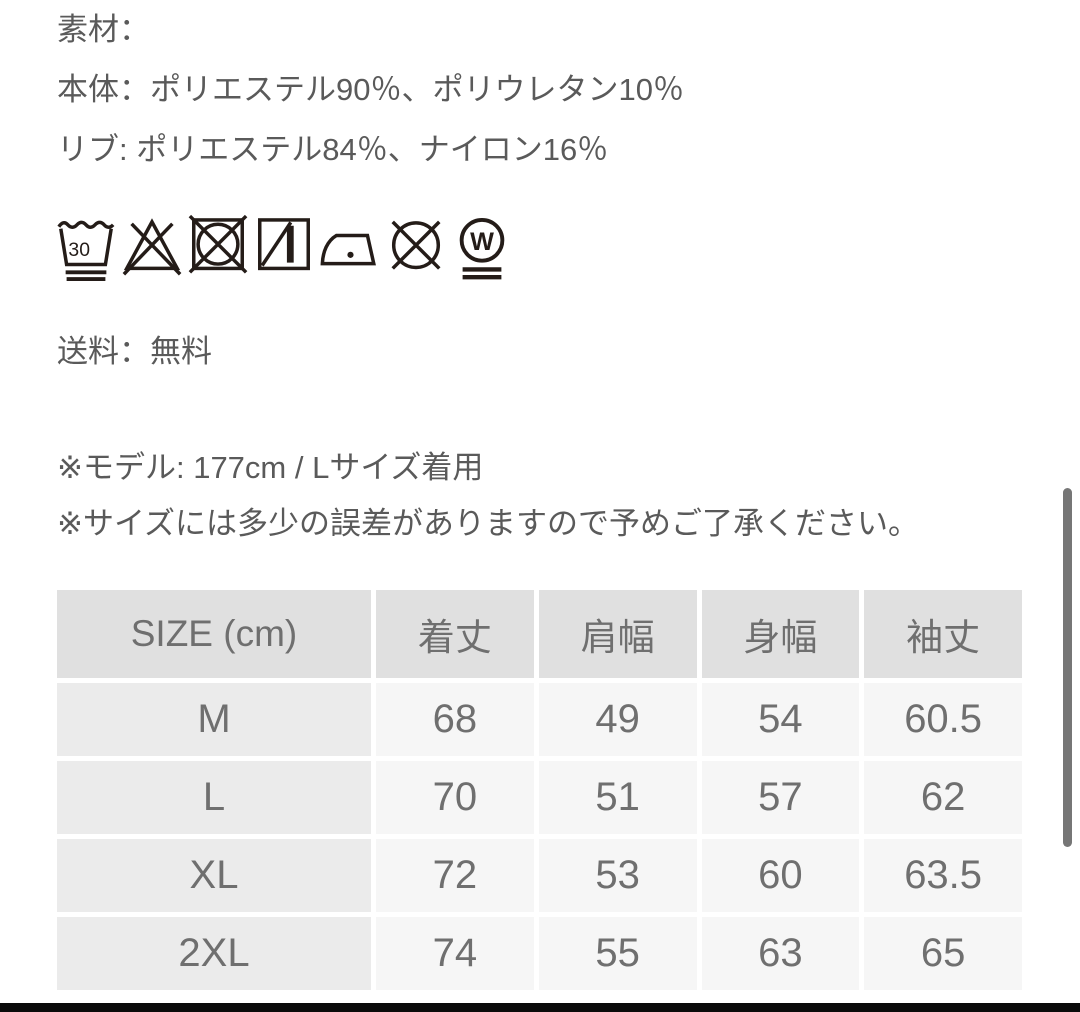 The height and width of the screenshot is (1012, 1080). What do you see at coordinates (780, 797) in the screenshot?
I see `size-value-cell: 57` at bounding box center [780, 797].